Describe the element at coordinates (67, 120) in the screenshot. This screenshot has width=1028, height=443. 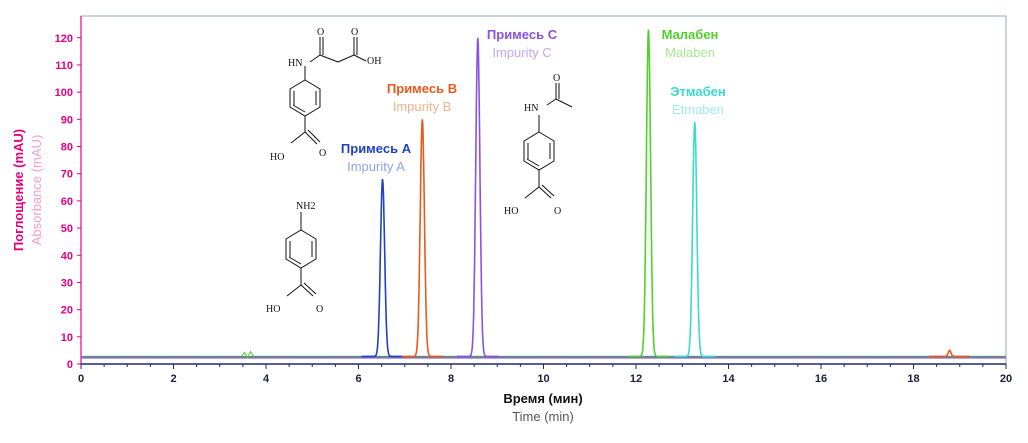
I see `y-tick-label: 90` at that location.